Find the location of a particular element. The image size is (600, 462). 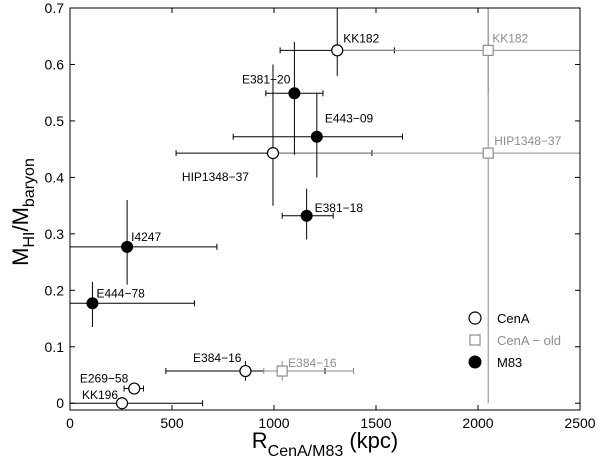

legend-label: M83 is located at coordinates (509, 362).